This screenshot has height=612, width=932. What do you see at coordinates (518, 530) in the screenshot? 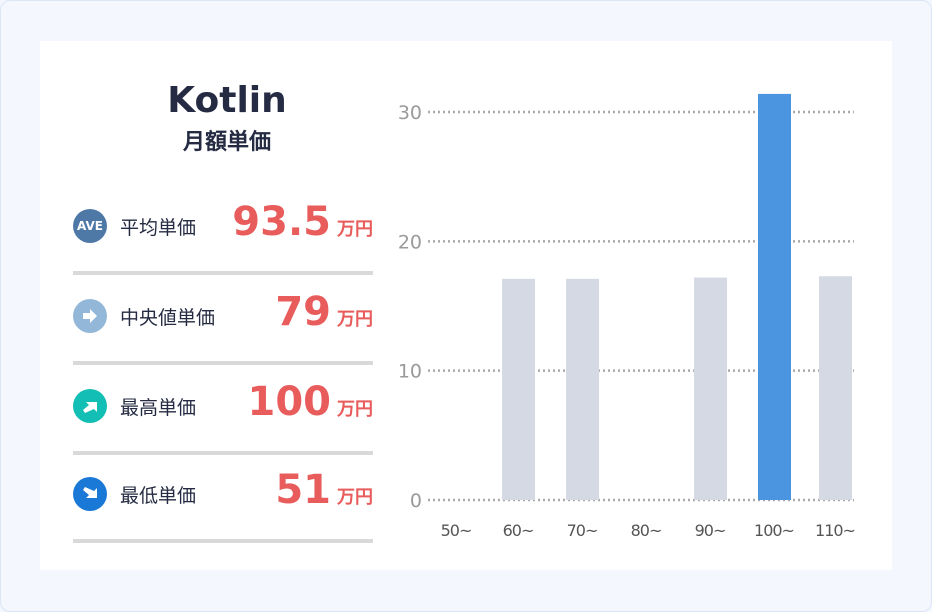
I see `x-tick-label: 60~` at bounding box center [518, 530].